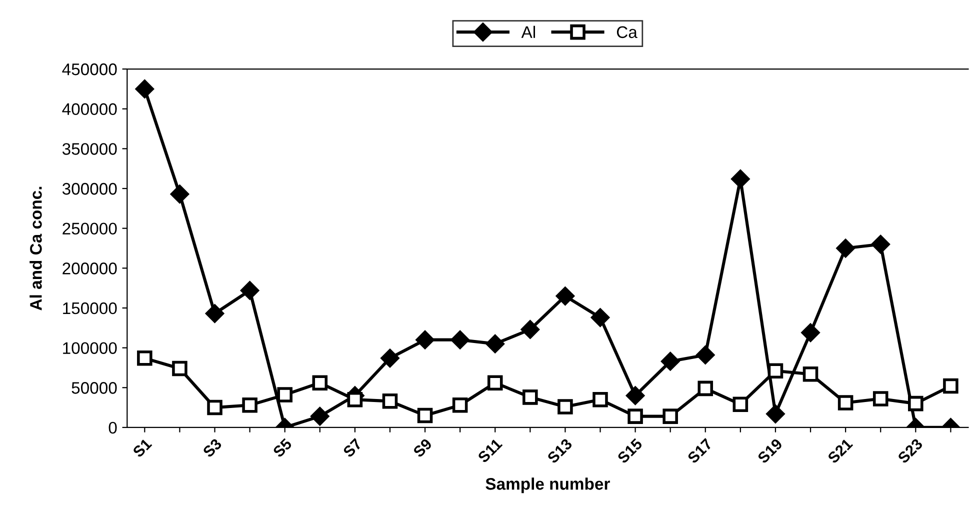 The image size is (978, 531). I want to click on y-axis-title: Al and Ca conc., so click(36, 248).